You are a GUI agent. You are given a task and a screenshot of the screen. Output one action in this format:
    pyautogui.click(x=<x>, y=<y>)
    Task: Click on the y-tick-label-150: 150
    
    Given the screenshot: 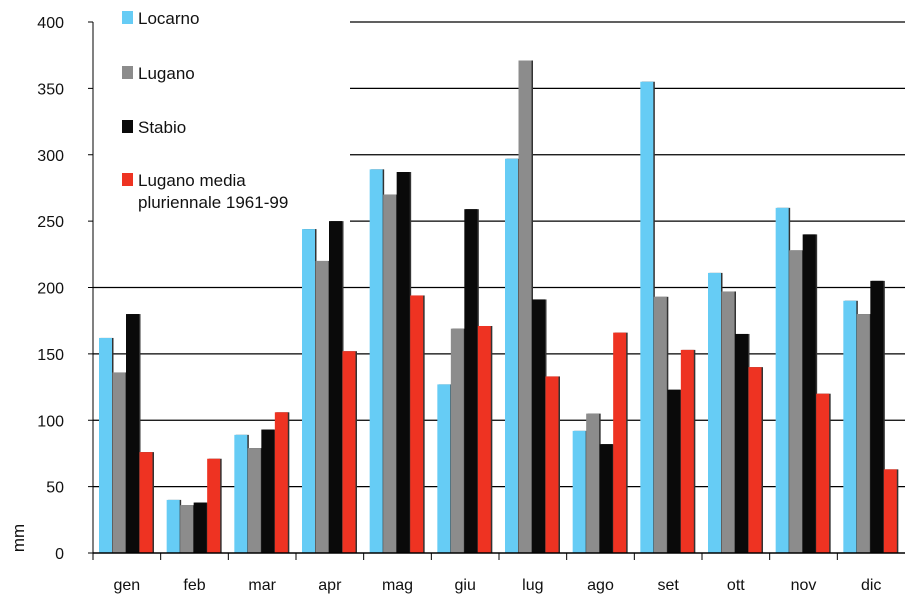 What is the action you would take?
    pyautogui.click(x=50, y=355)
    